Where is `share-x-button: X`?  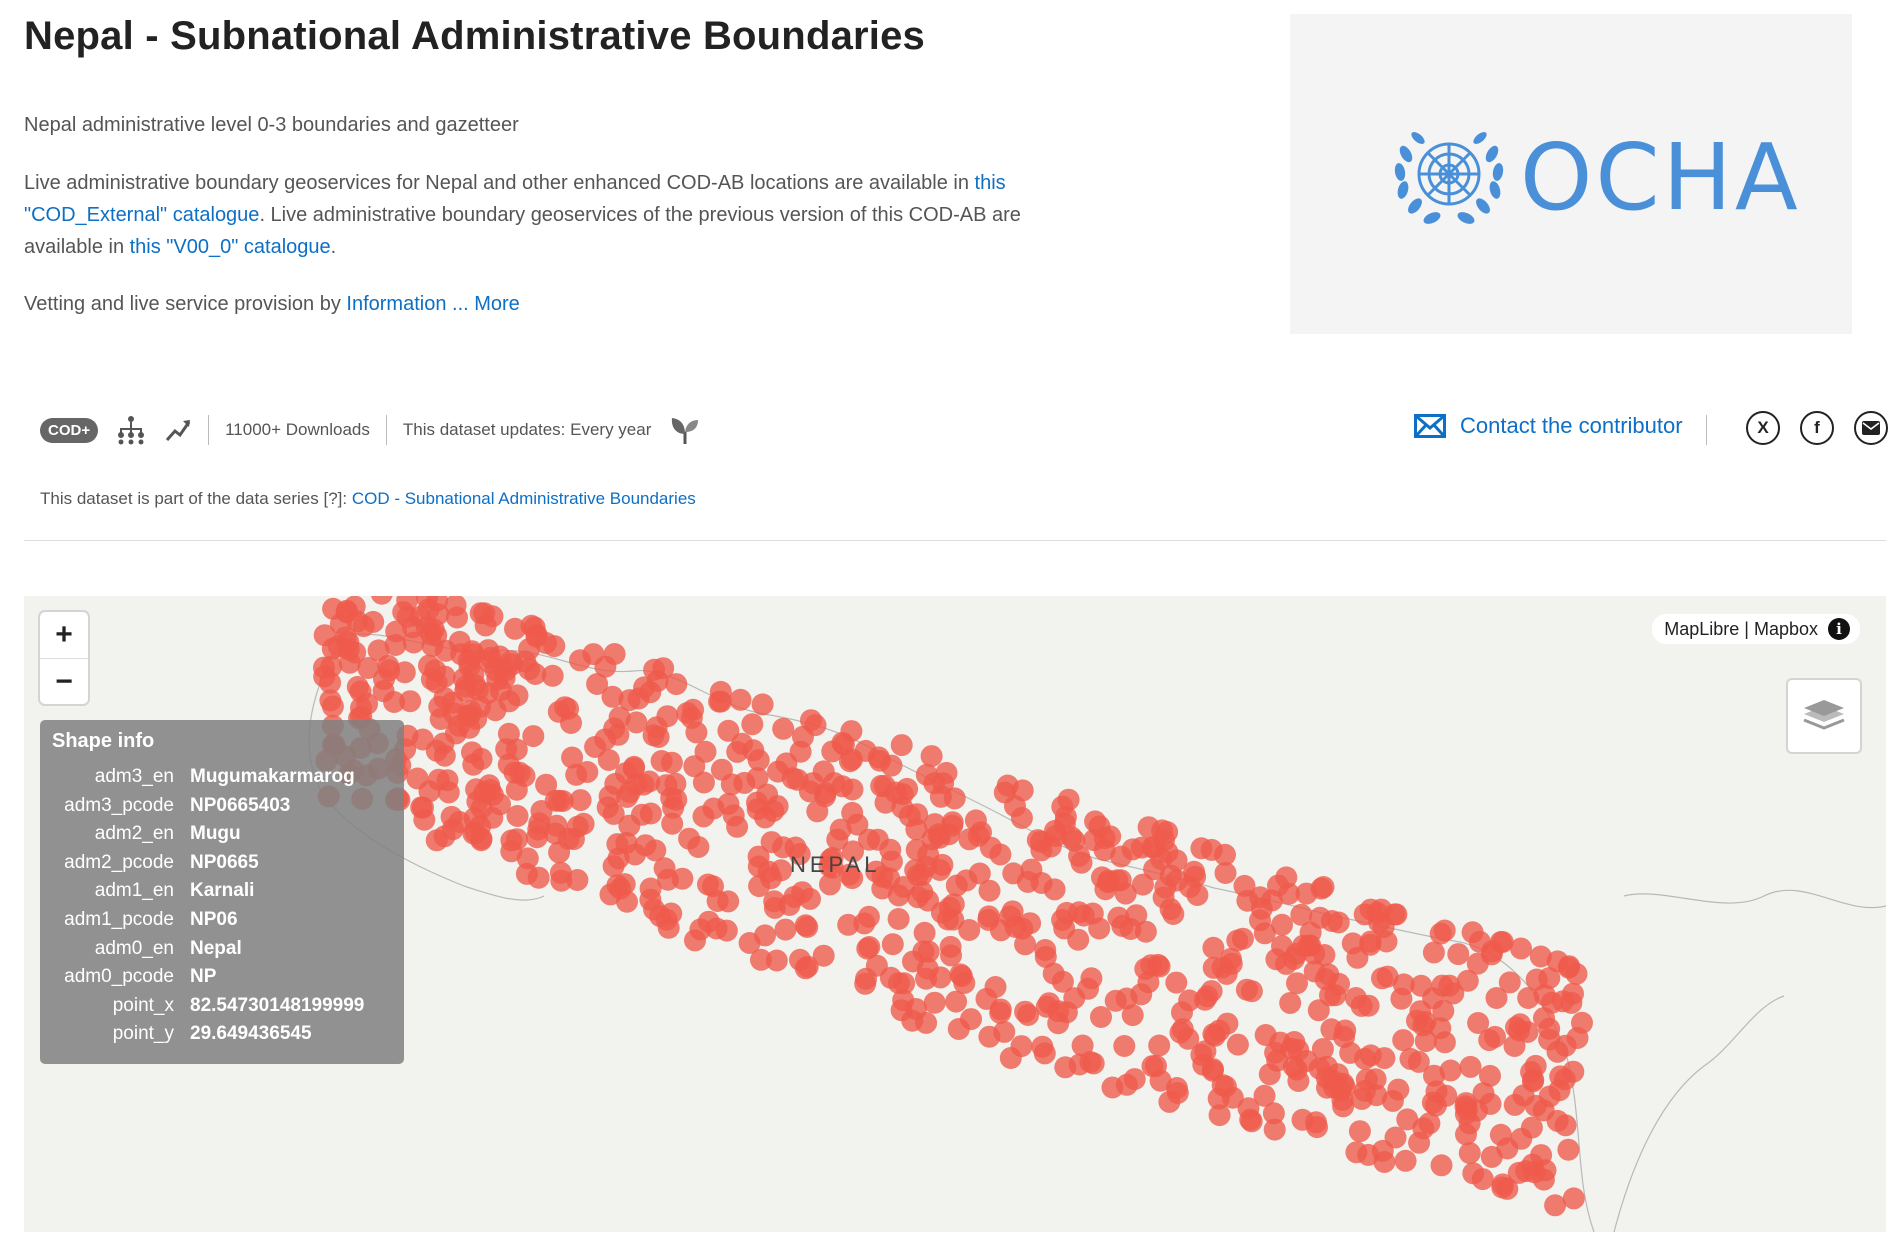 share-x-button: X is located at coordinates (1763, 428).